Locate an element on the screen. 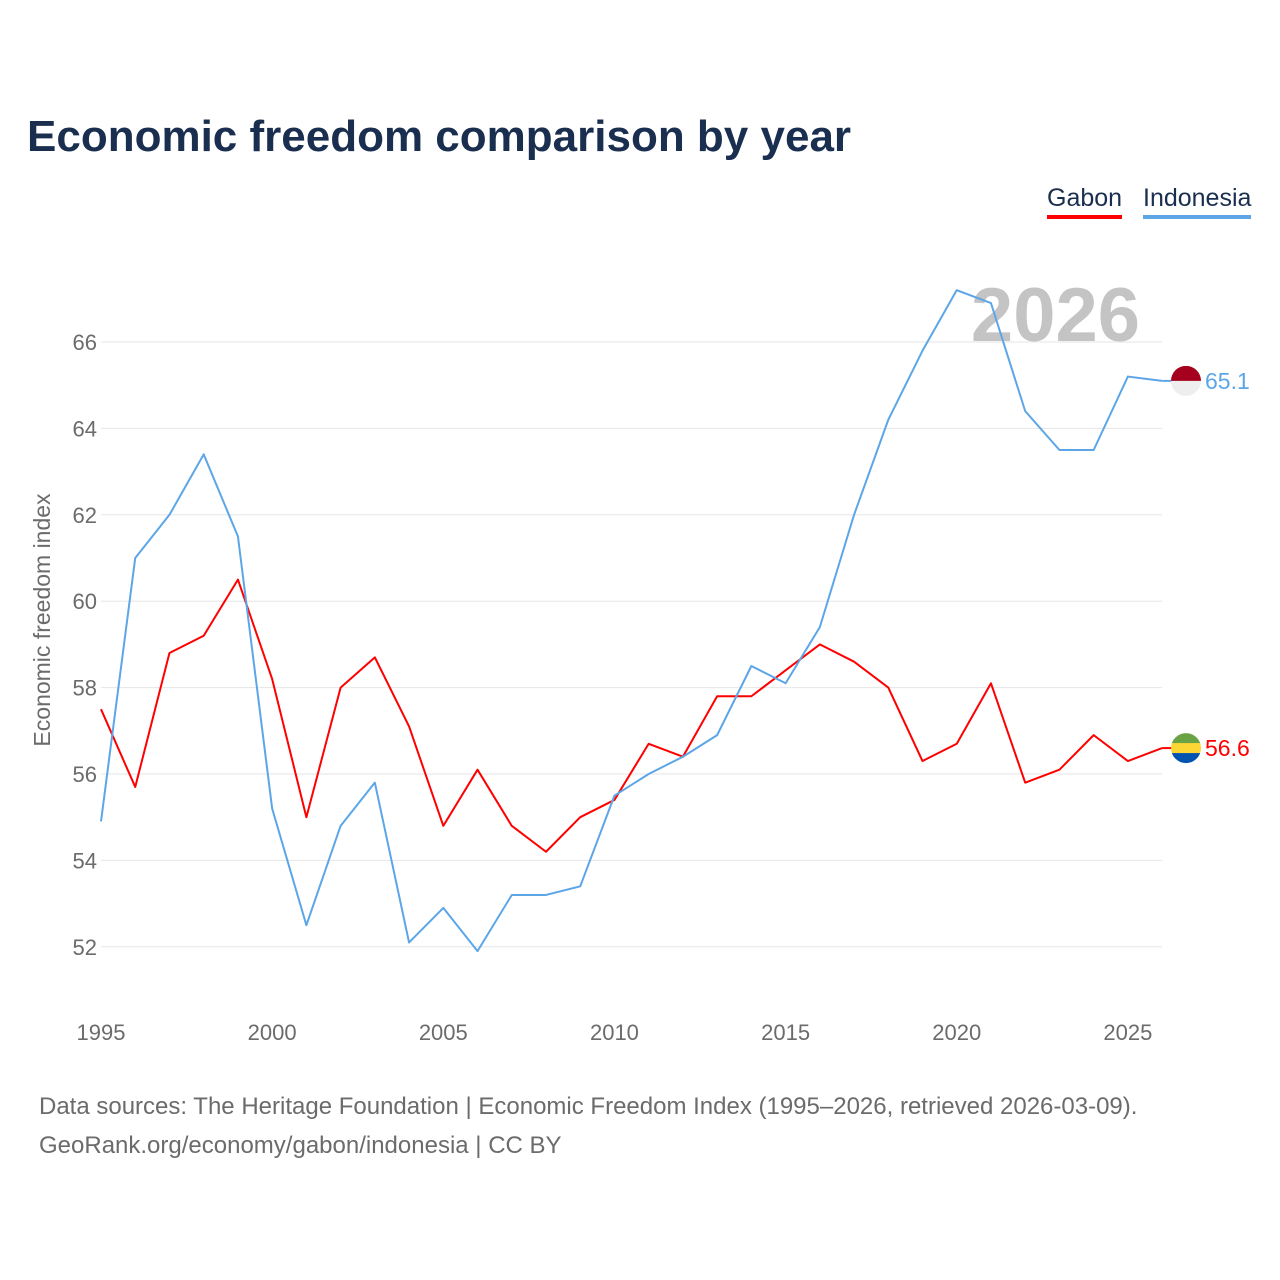 The width and height of the screenshot is (1280, 1280). x-tick-label: 2005 is located at coordinates (443, 1032).